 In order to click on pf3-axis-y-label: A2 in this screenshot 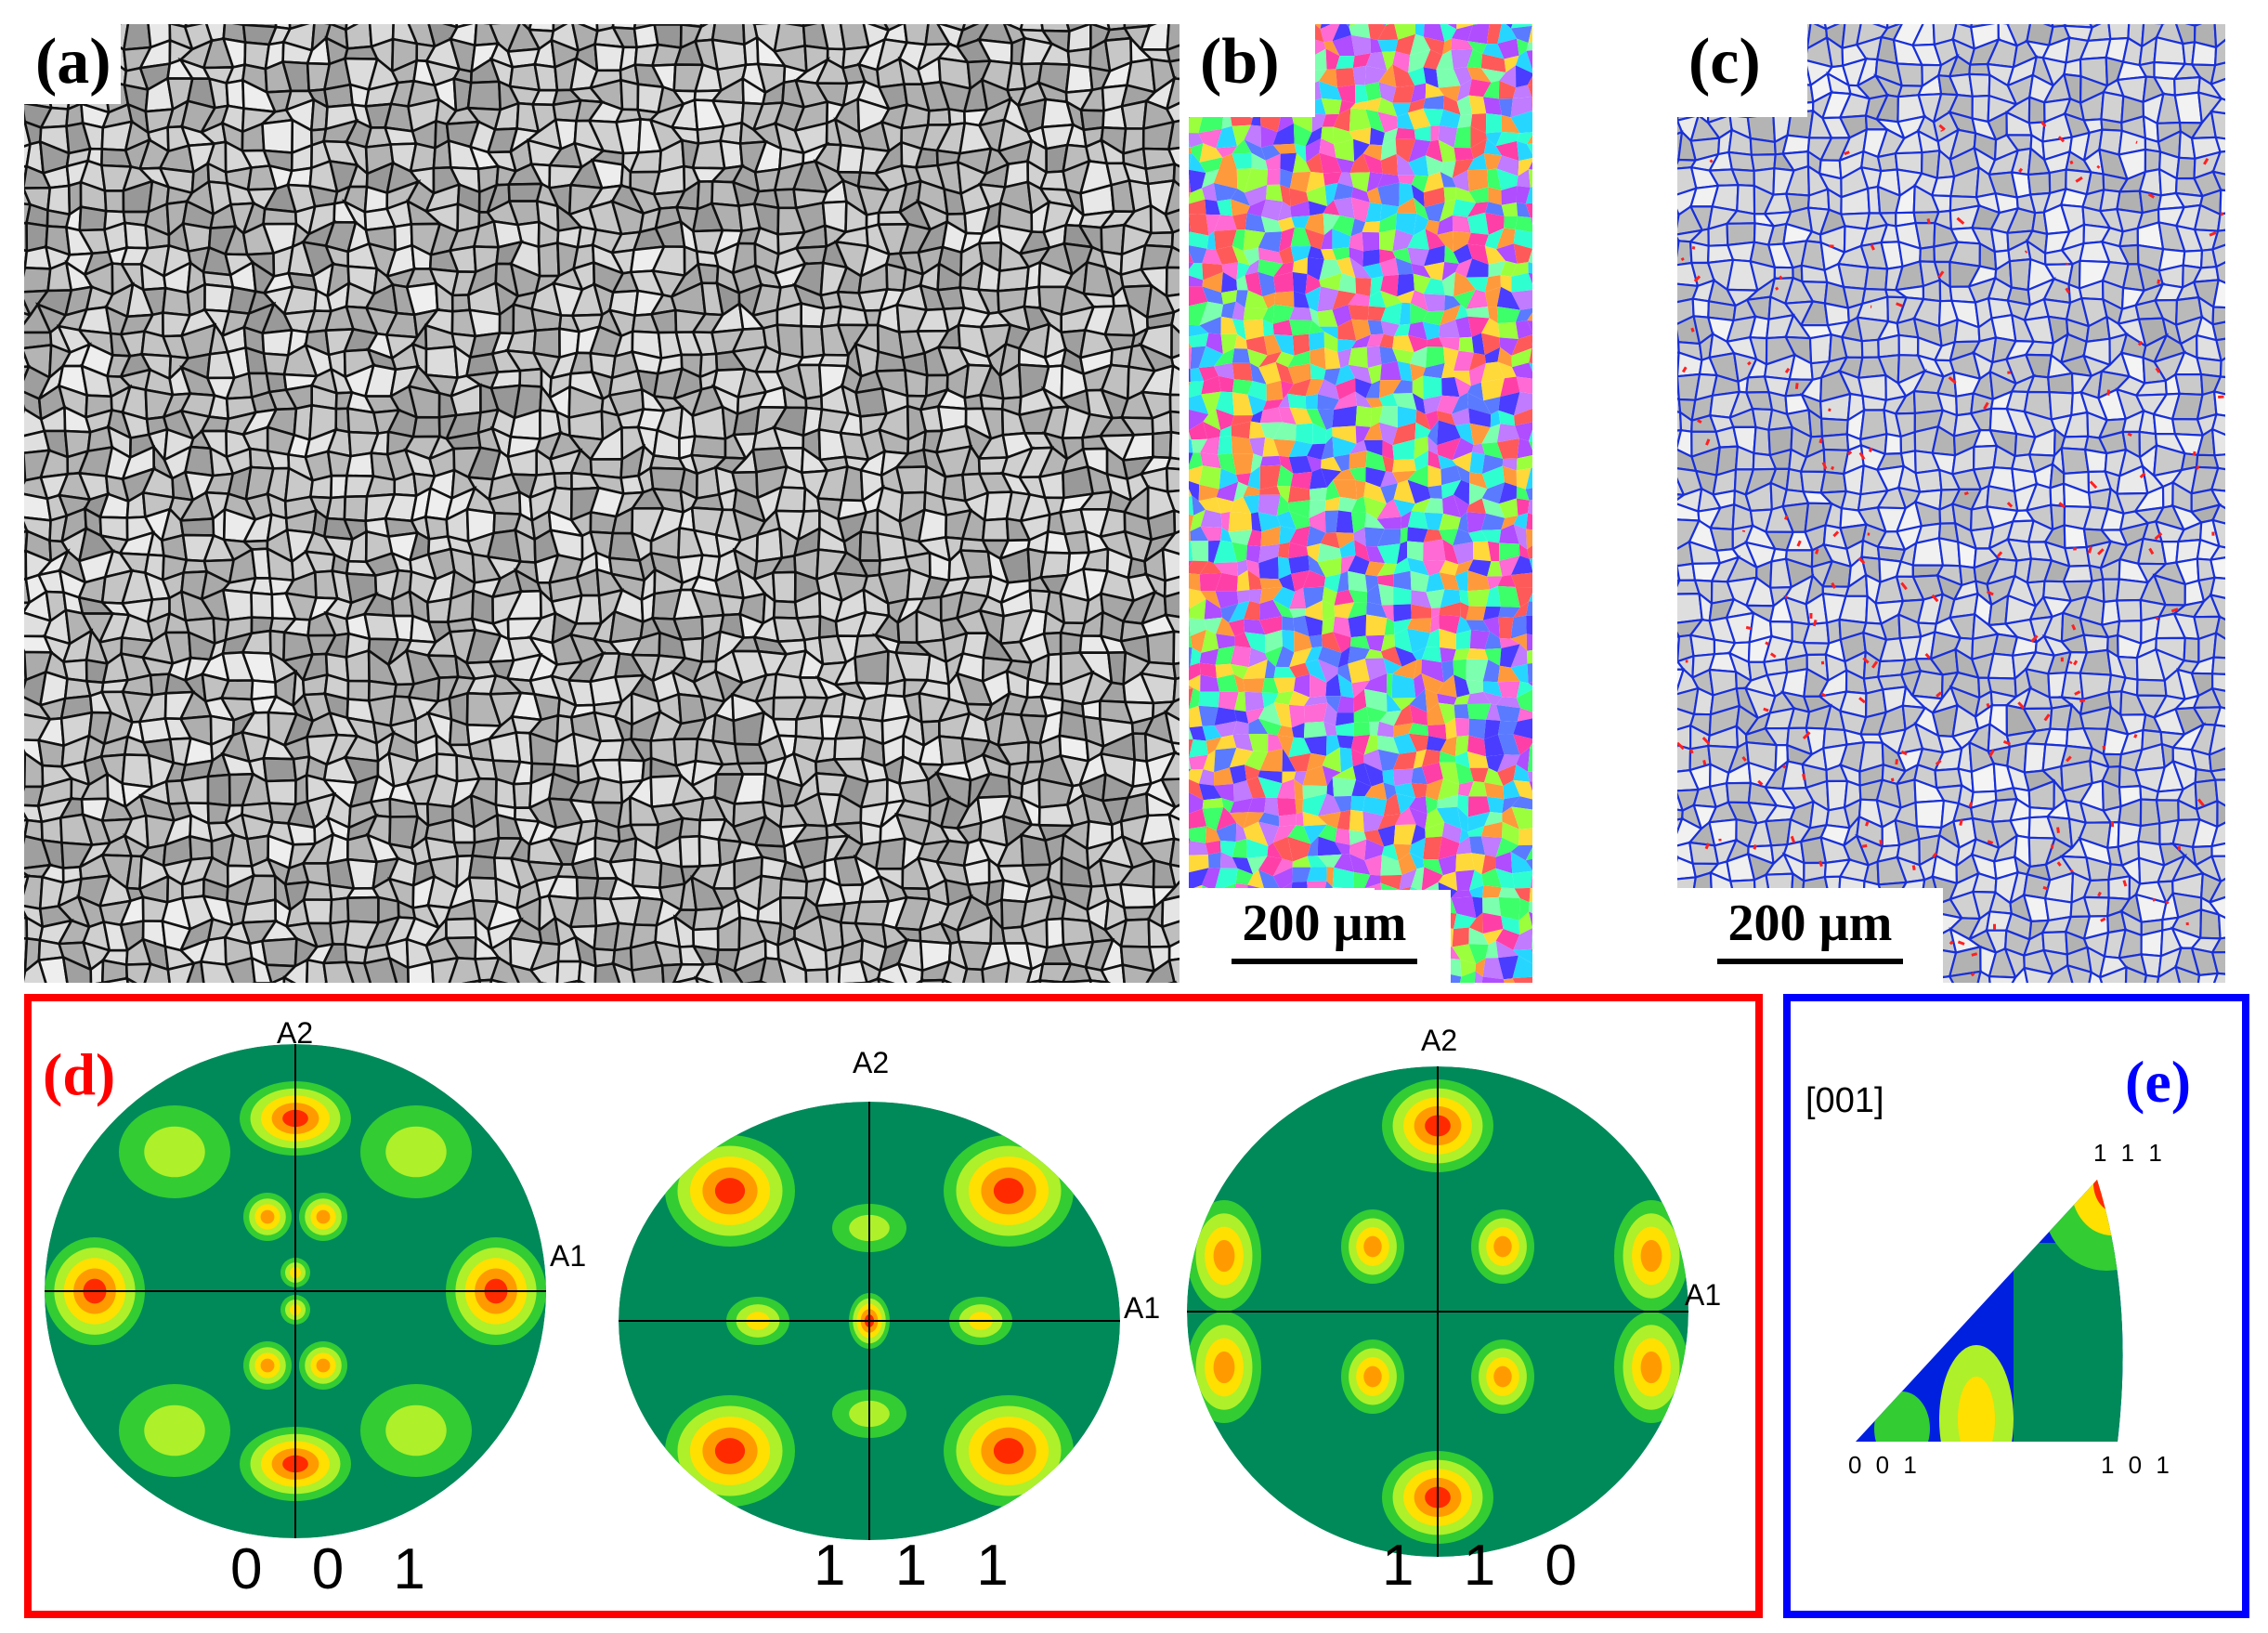, I will do `click(1439, 1040)`.